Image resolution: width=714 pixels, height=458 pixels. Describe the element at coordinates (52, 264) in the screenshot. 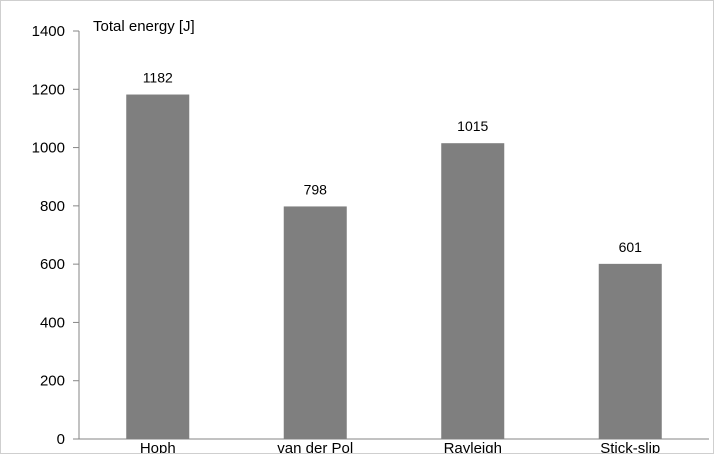

I see `y-tick-label: 600` at that location.